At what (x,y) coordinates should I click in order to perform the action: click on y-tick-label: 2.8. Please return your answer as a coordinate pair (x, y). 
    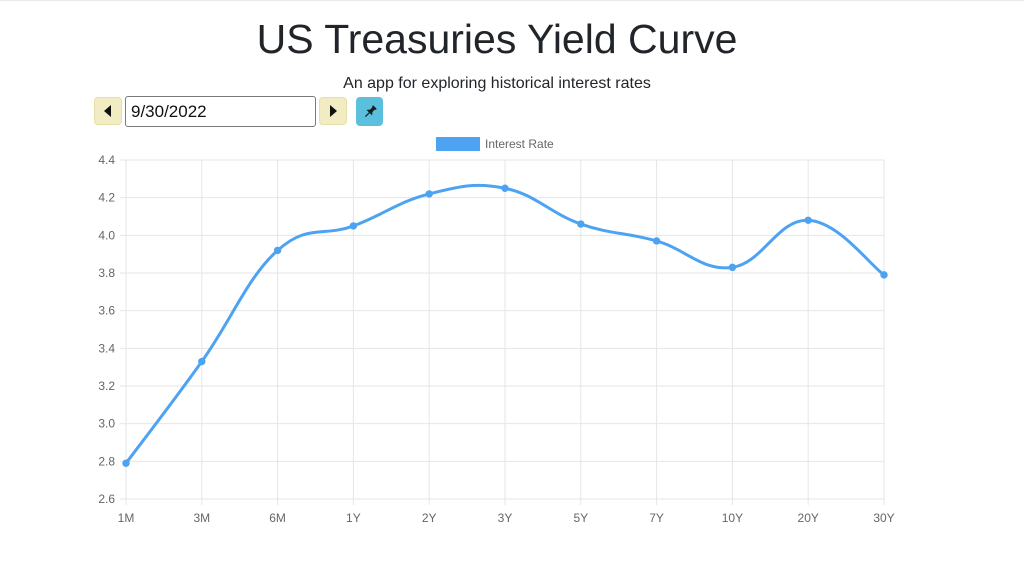
    Looking at the image, I should click on (106, 461).